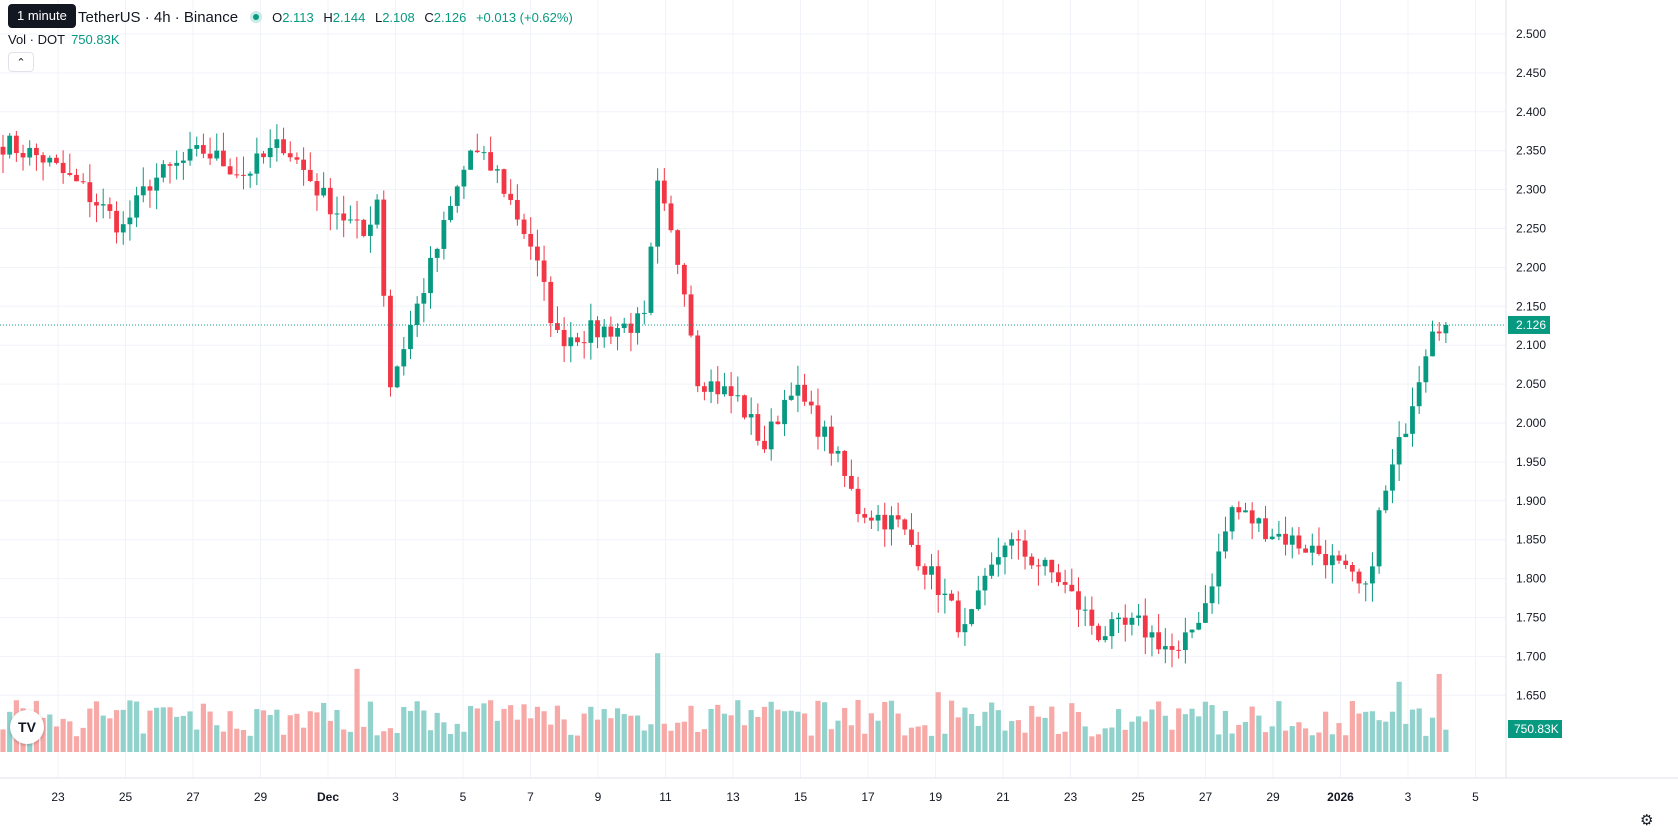 This screenshot has height=835, width=1678. I want to click on market-status-icon, so click(256, 17).